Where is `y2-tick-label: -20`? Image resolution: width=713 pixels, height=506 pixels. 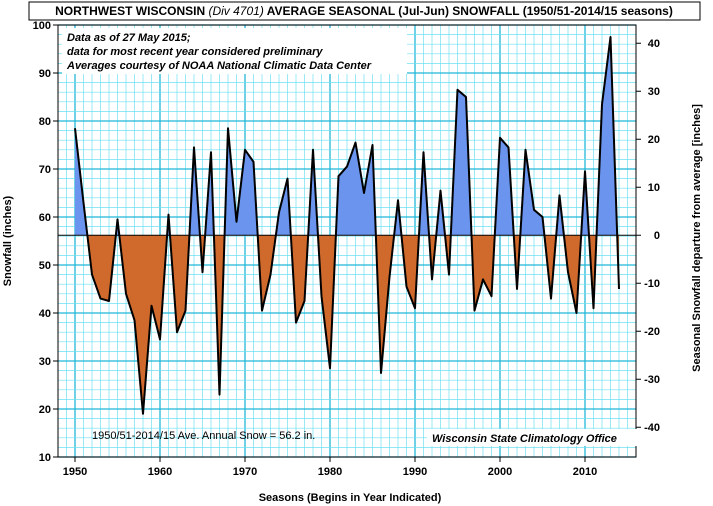
y2-tick-label: -20 is located at coordinates (652, 332).